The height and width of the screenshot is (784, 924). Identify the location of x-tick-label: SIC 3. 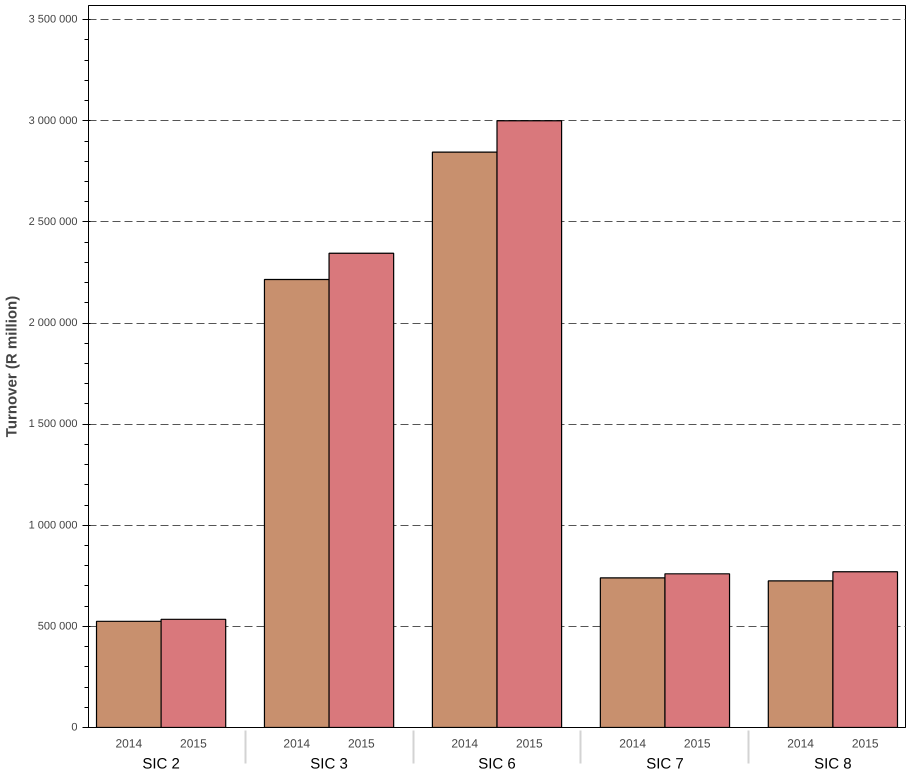
(329, 764).